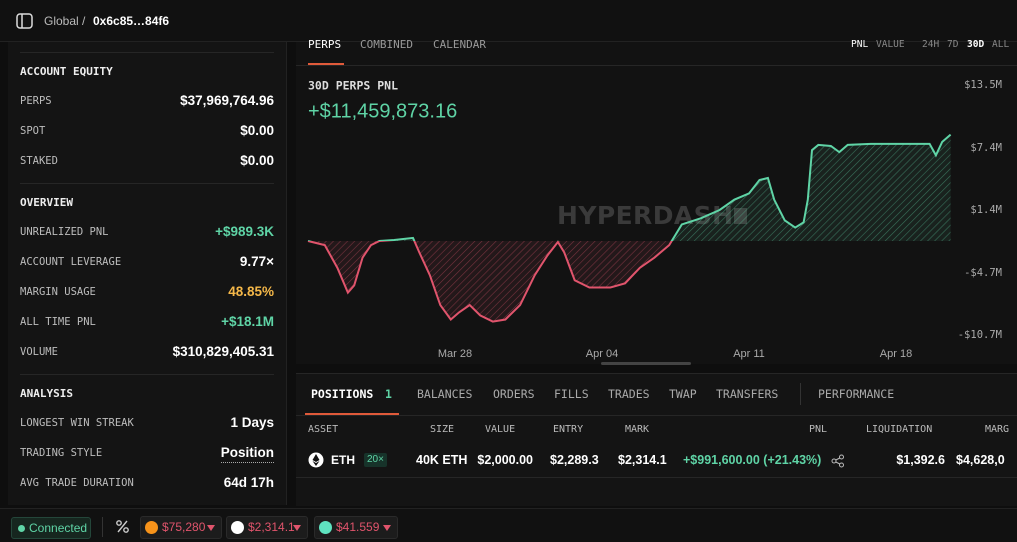  What do you see at coordinates (856, 394) in the screenshot?
I see `positions-tab: PERFORMANCE` at bounding box center [856, 394].